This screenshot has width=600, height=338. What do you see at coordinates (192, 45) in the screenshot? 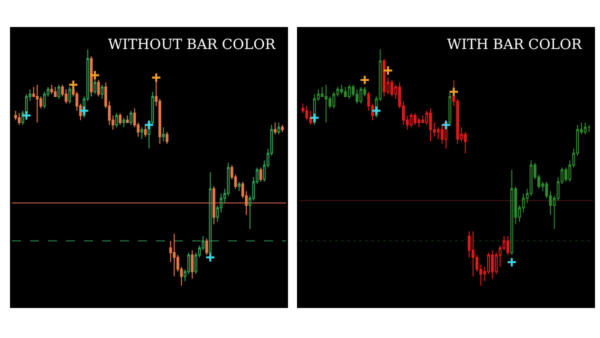
I see `chart-title: WITHOUT BAR COLOR` at bounding box center [192, 45].